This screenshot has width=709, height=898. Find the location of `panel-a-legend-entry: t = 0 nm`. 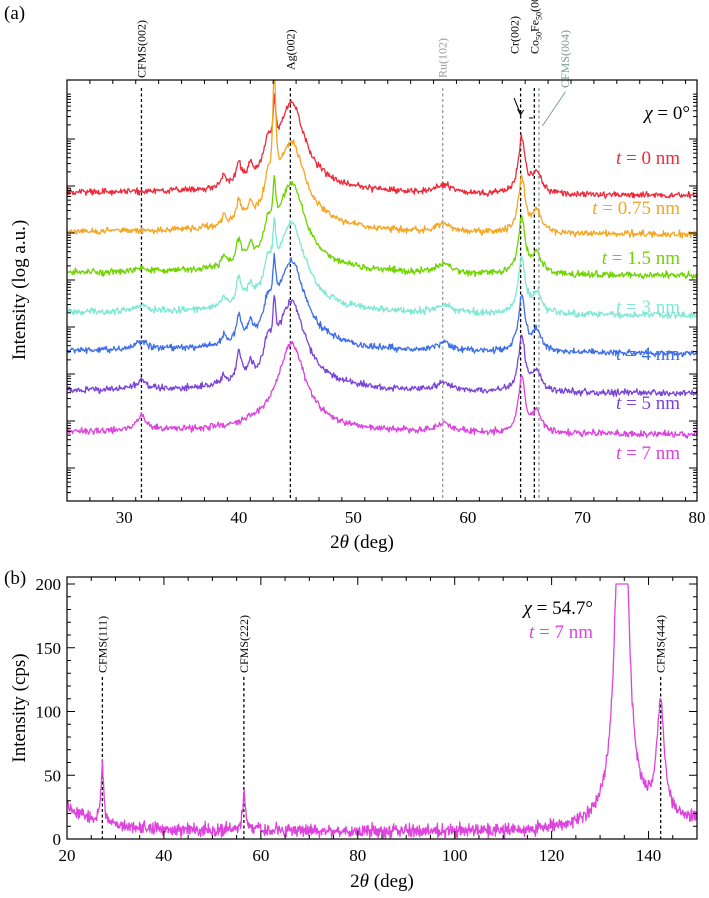

panel-a-legend-entry: t = 0 nm is located at coordinates (648, 158).